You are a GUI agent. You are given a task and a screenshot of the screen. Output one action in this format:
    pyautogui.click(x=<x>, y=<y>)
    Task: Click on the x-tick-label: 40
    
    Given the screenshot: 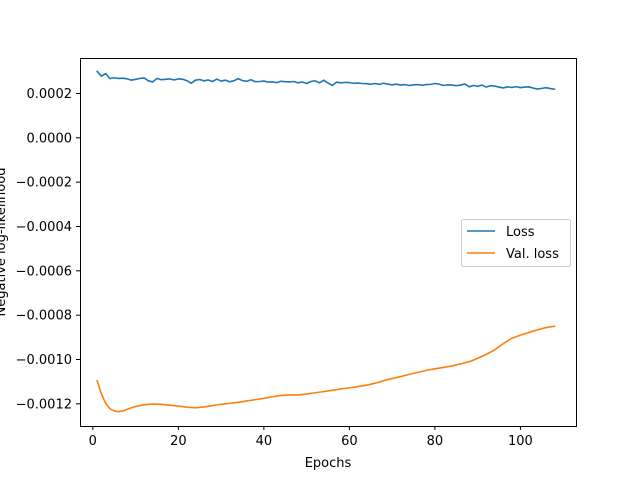 What is the action you would take?
    pyautogui.click(x=264, y=441)
    